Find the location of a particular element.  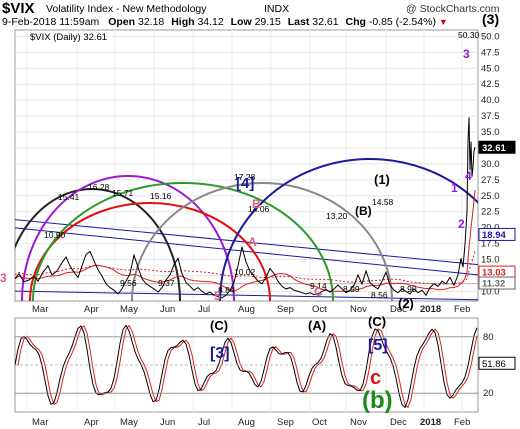

price-annotation: 8.99 is located at coordinates (351, 289).